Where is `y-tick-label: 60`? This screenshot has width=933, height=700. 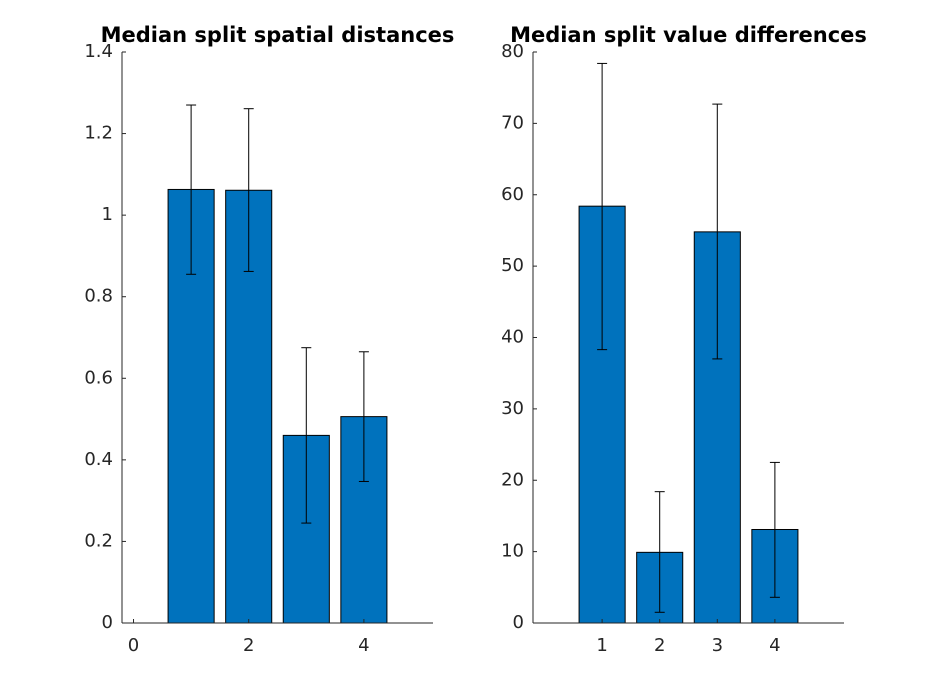
y-tick-label: 60 is located at coordinates (512, 194).